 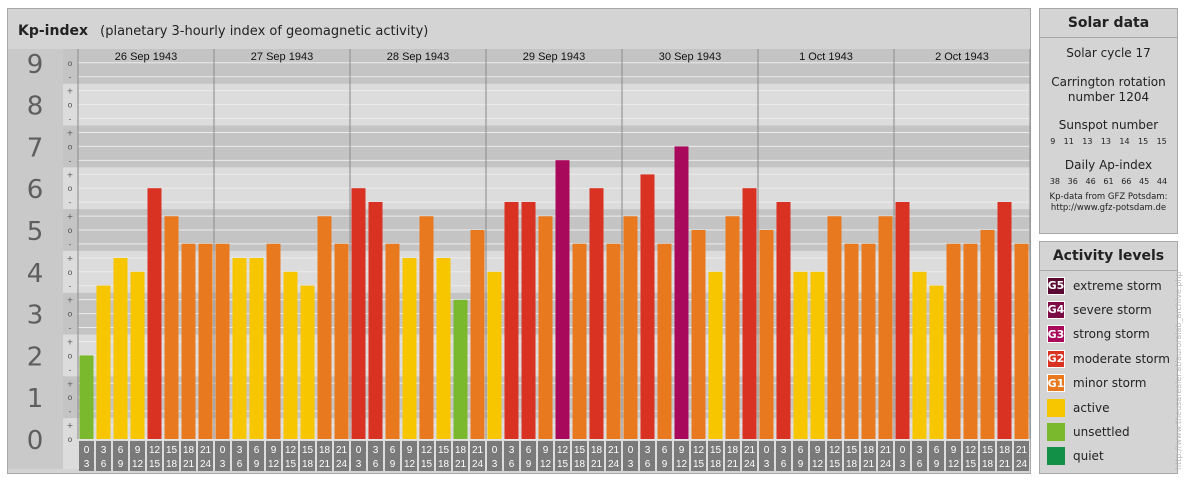 I want to click on legend-item-minor-storm: G1 minor storm, so click(x=1096, y=383).